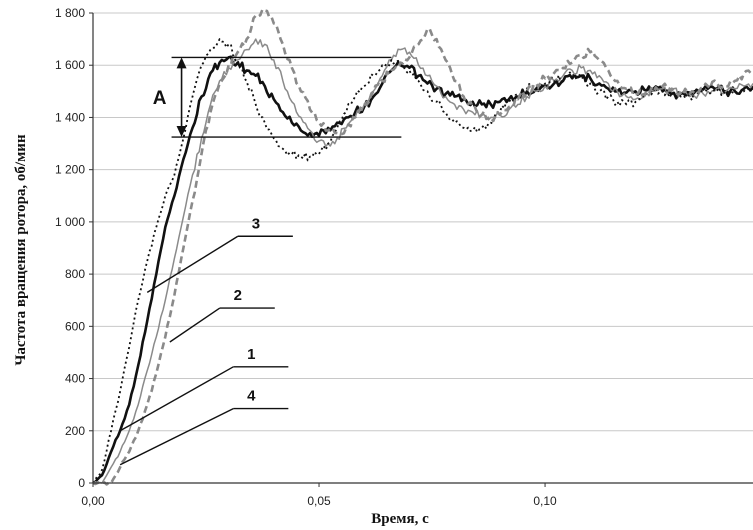 The width and height of the screenshot is (753, 530). I want to click on y-tick-label: 800, so click(75, 274).